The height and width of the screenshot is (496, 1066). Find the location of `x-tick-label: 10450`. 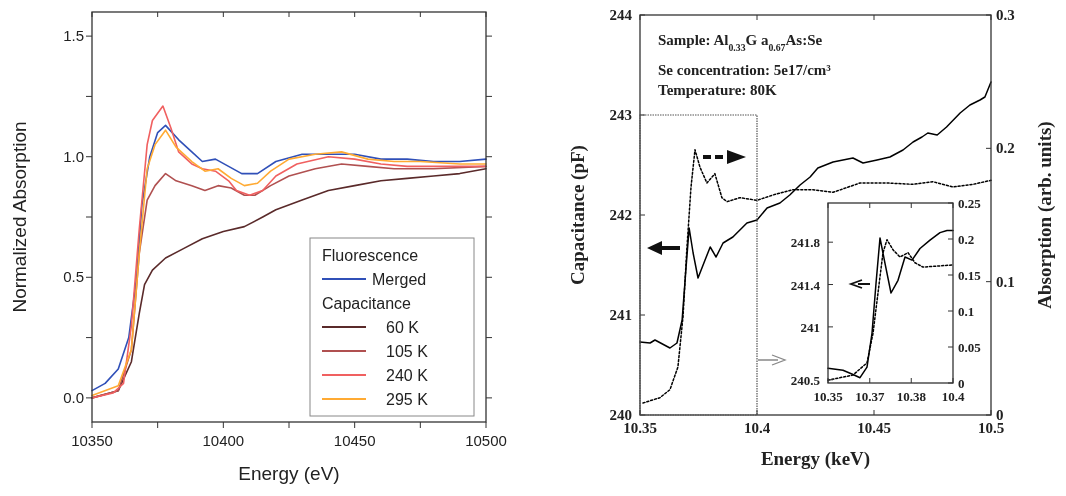

x-tick-label: 10450 is located at coordinates (354, 440).